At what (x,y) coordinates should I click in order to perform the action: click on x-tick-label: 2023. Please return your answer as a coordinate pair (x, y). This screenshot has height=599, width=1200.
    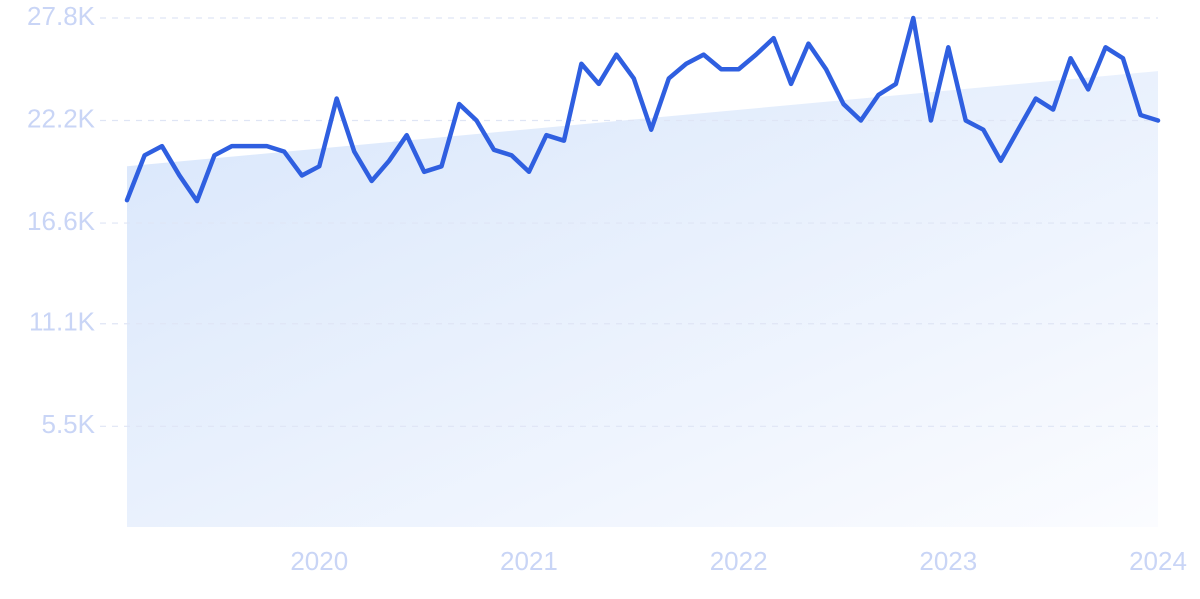
    Looking at the image, I should click on (948, 561).